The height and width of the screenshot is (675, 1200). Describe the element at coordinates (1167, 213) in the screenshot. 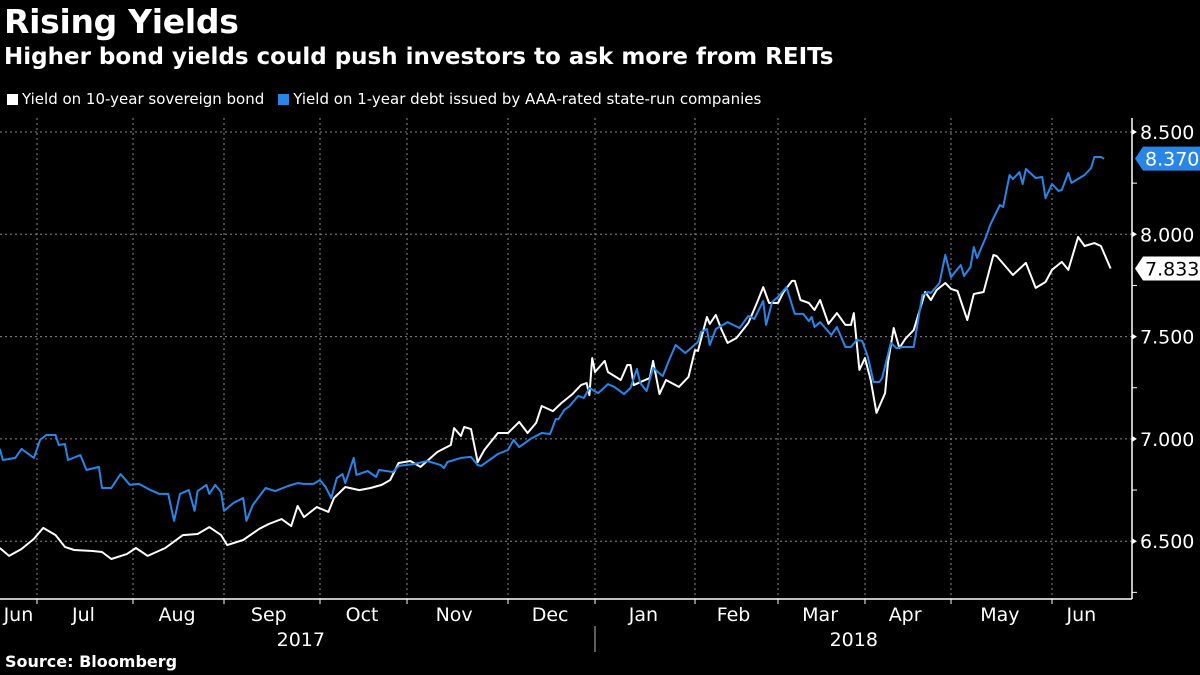

I see `last-value-tags: 7.833 8.370` at that location.